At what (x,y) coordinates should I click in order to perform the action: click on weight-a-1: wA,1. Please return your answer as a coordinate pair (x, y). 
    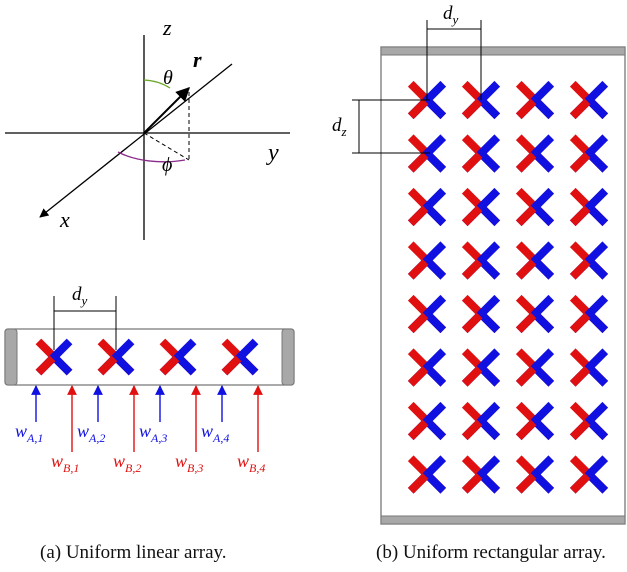
    Looking at the image, I should click on (29, 433).